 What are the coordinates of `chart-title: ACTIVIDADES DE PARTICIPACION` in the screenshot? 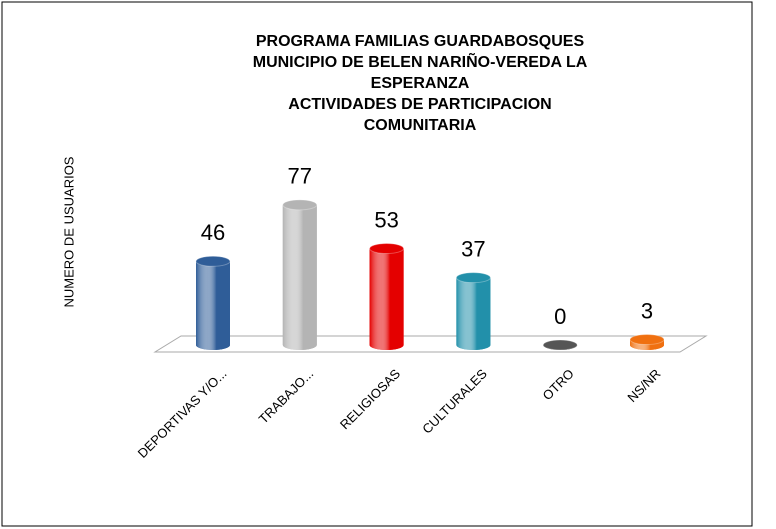 It's located at (419, 104).